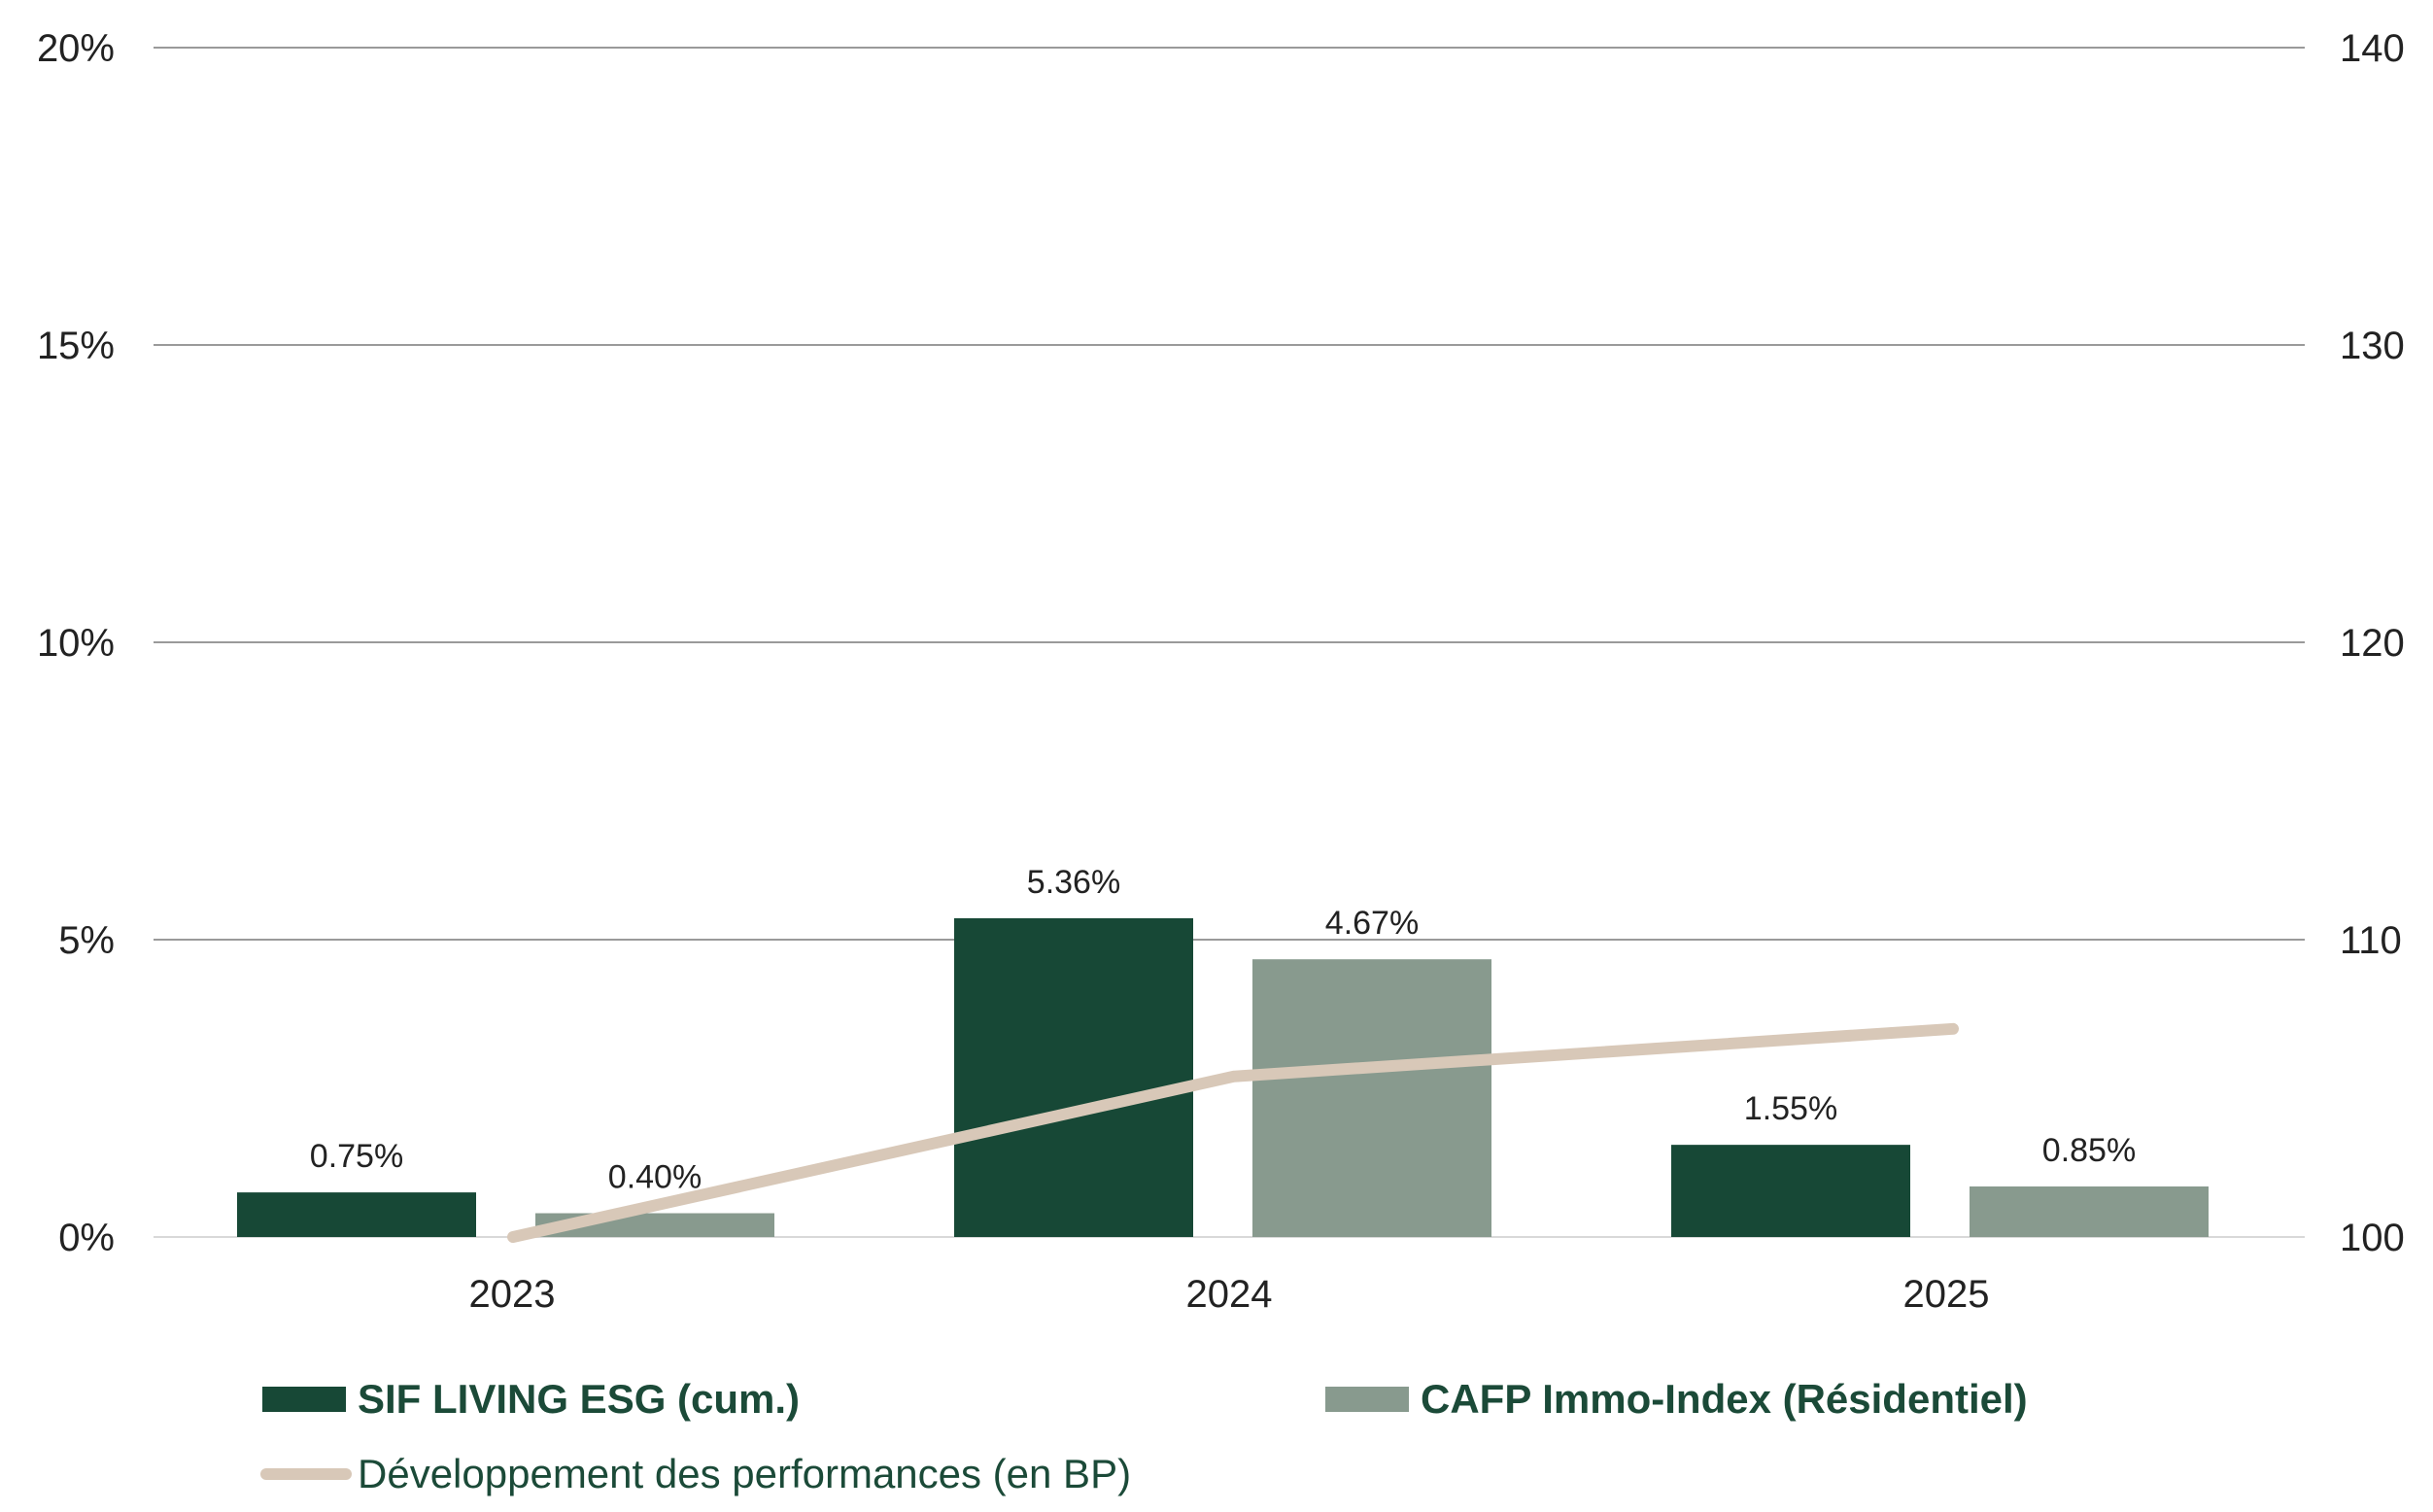 This screenshot has height=1512, width=2433. I want to click on bar-data-label: 0.40%, so click(655, 1177).